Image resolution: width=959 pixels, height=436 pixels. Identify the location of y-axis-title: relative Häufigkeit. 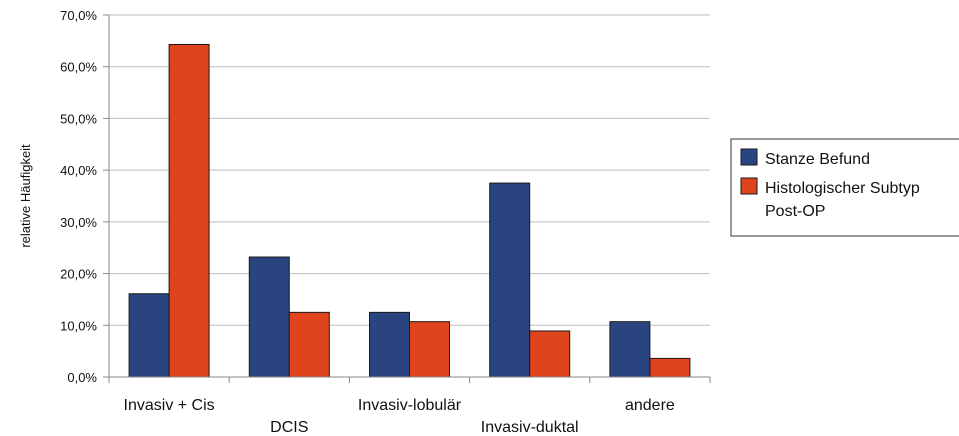
(25, 196).